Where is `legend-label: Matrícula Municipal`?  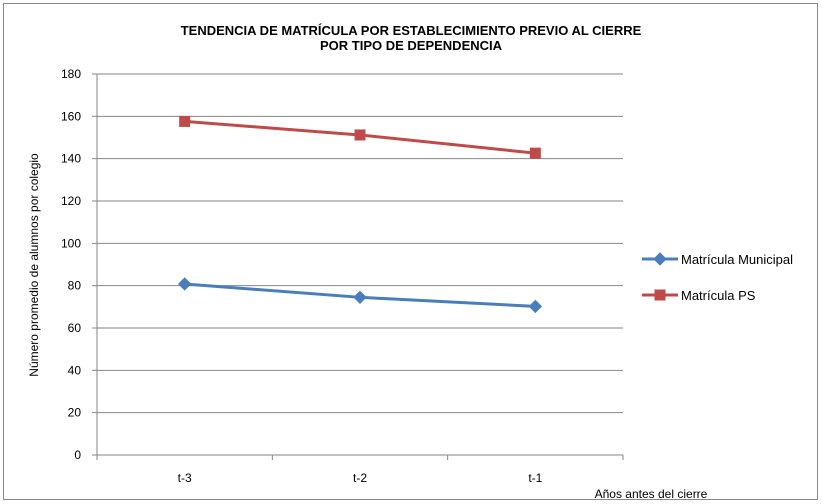 legend-label: Matrícula Municipal is located at coordinates (737, 259).